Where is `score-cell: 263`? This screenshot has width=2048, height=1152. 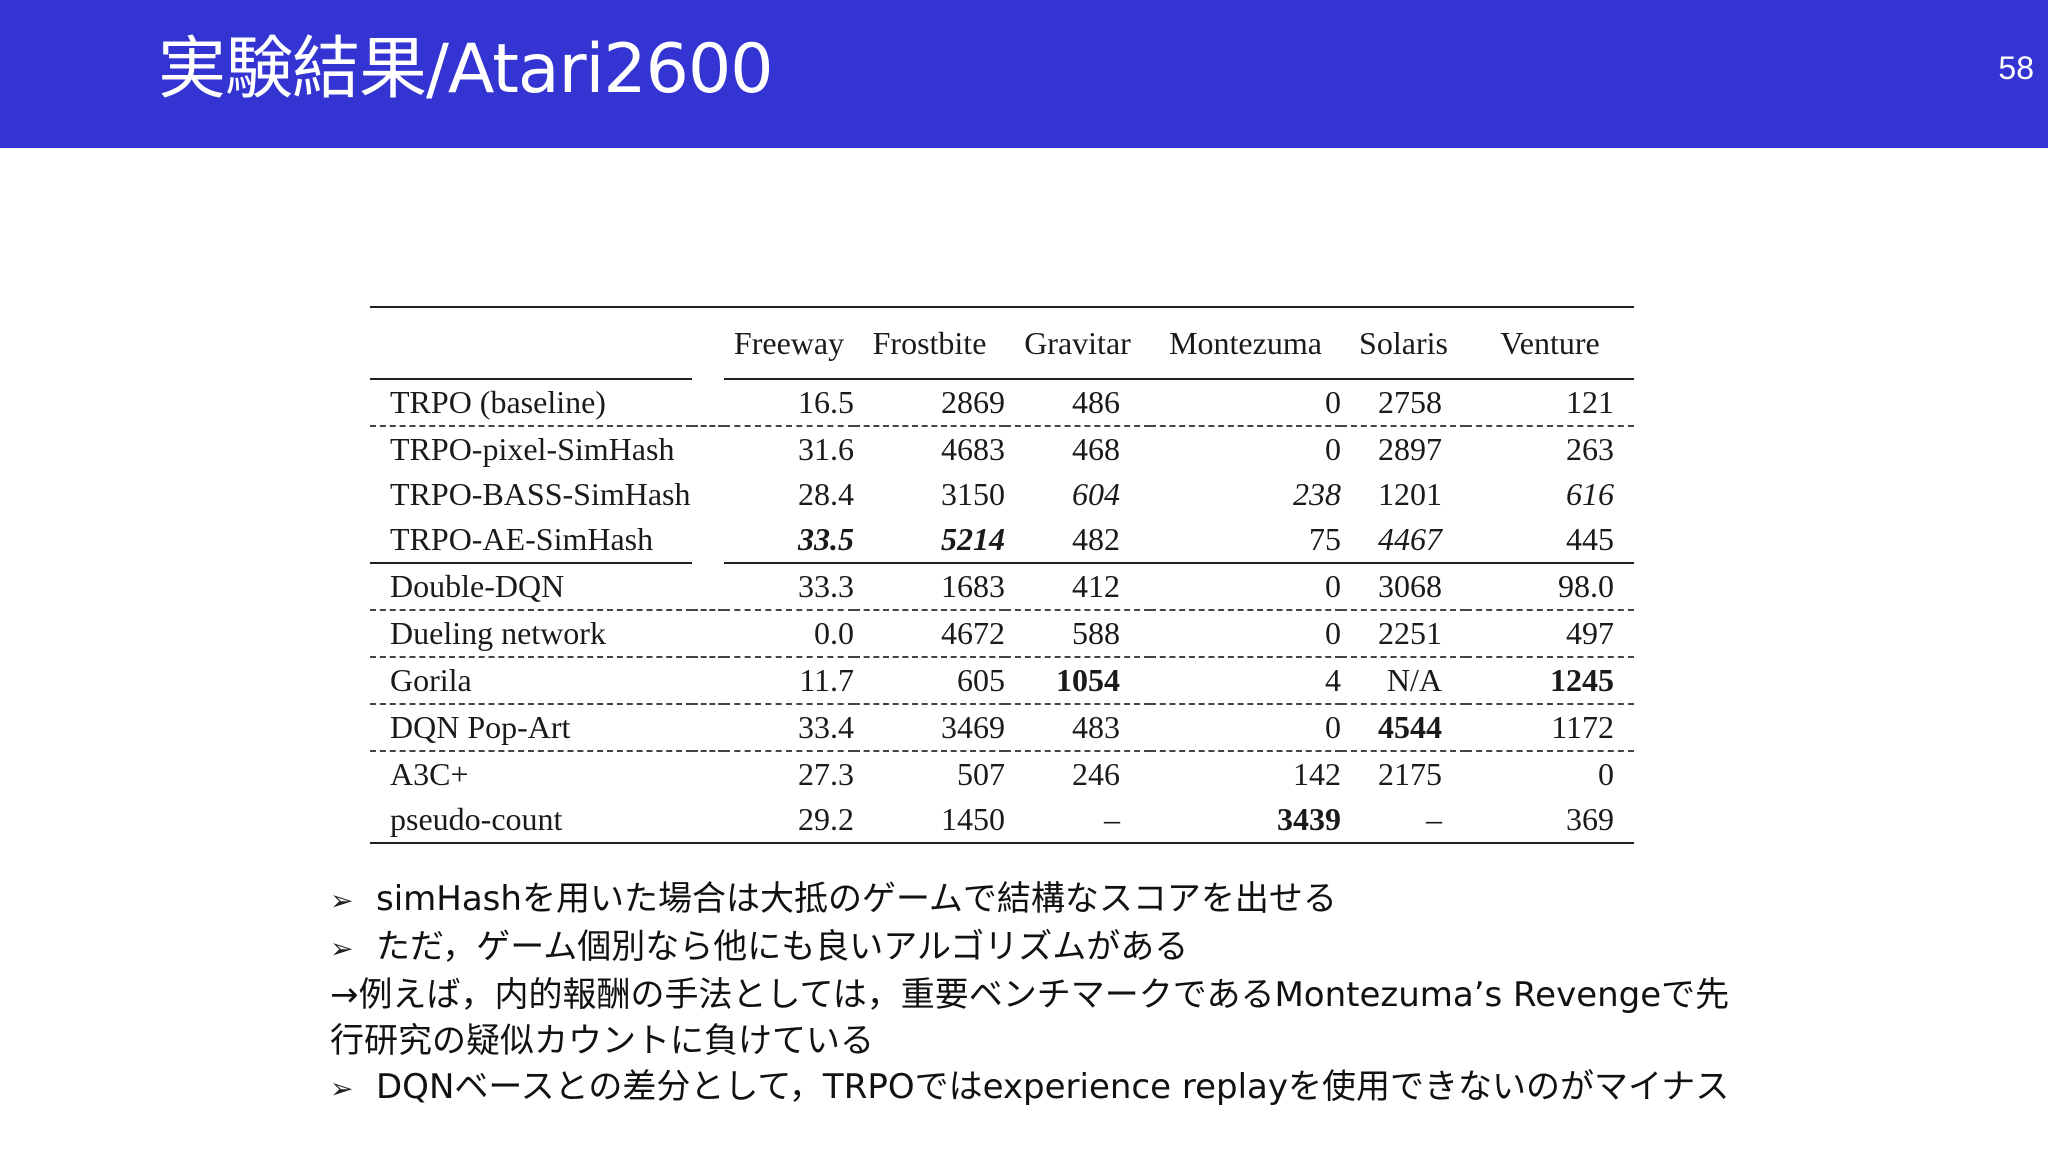
score-cell: 263 is located at coordinates (1590, 449).